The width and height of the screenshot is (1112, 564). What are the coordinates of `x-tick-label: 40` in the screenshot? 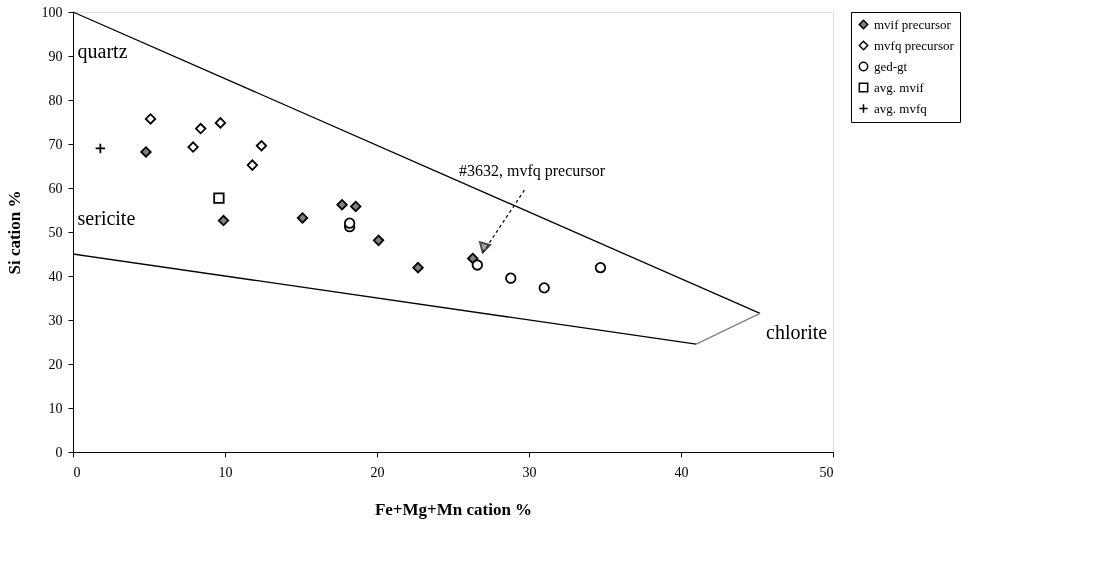 It's located at (681, 472).